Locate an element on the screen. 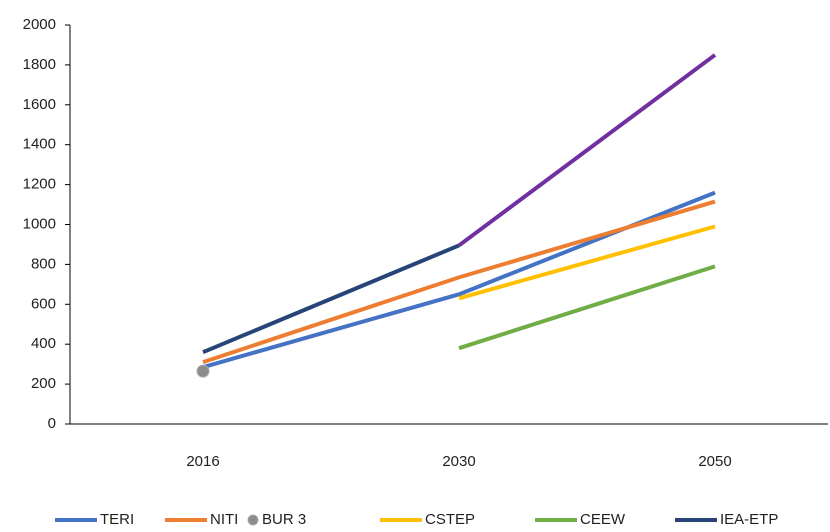  legend-label: CEEW is located at coordinates (603, 519).